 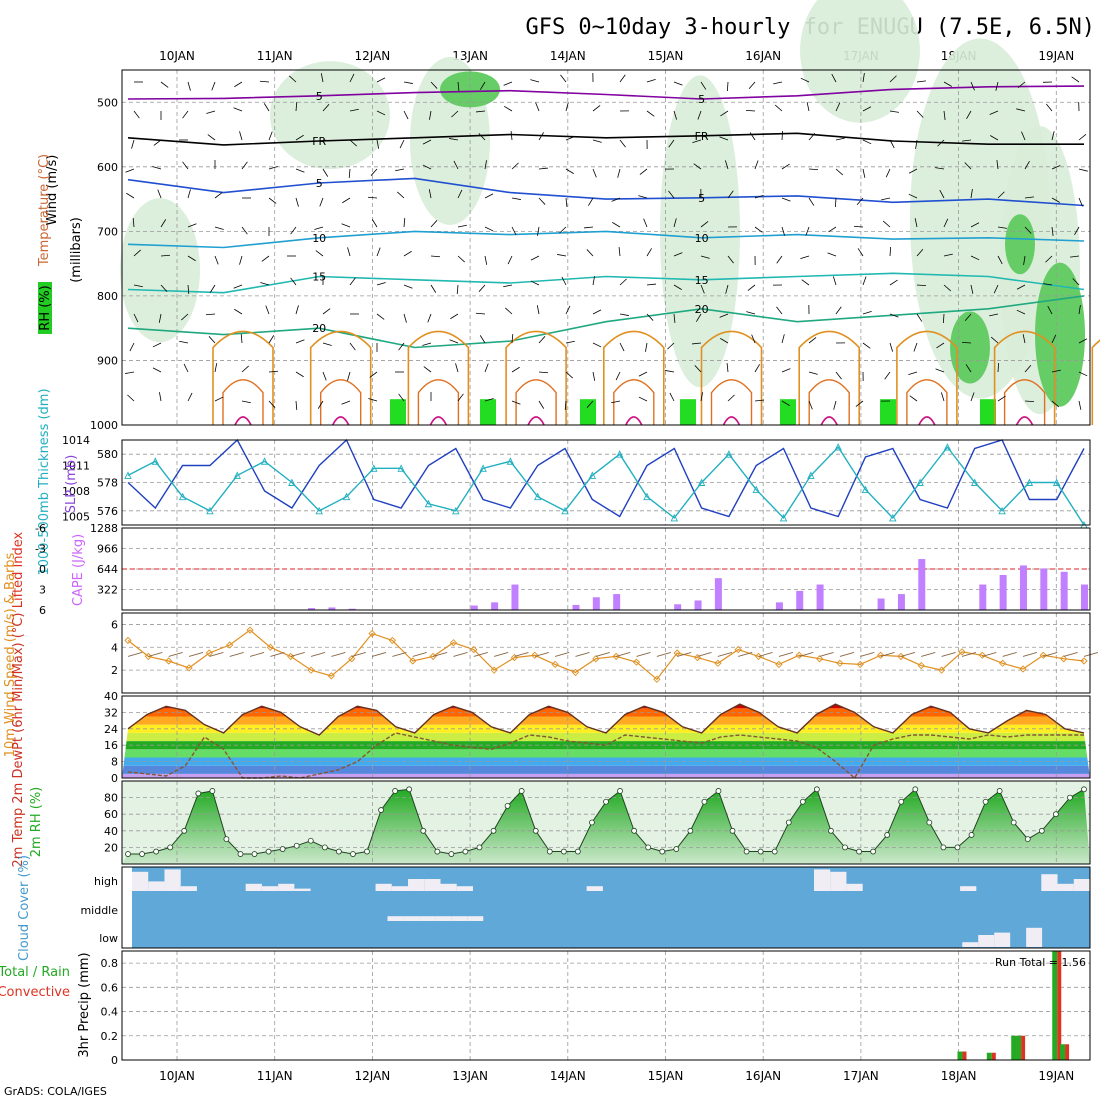 What do you see at coordinates (114, 778) in the screenshot?
I see `temp-tick: 0` at bounding box center [114, 778].